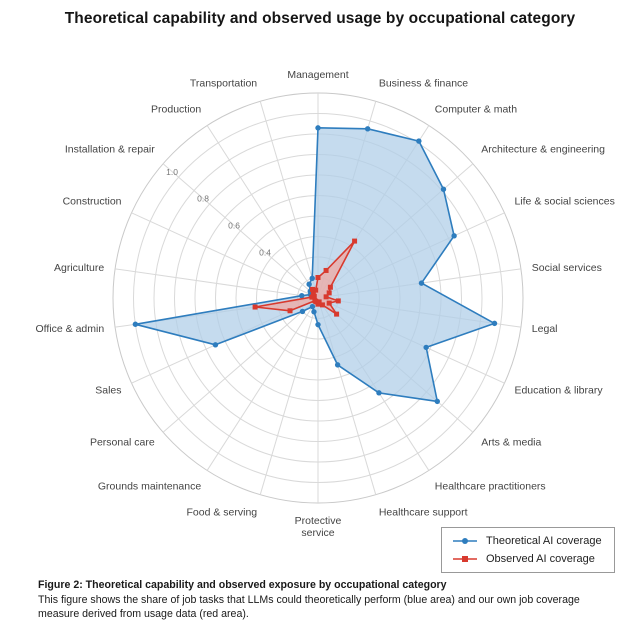 Image resolution: width=640 pixels, height=636 pixels. Describe the element at coordinates (223, 84) in the screenshot. I see `category-label: Transportation` at that location.